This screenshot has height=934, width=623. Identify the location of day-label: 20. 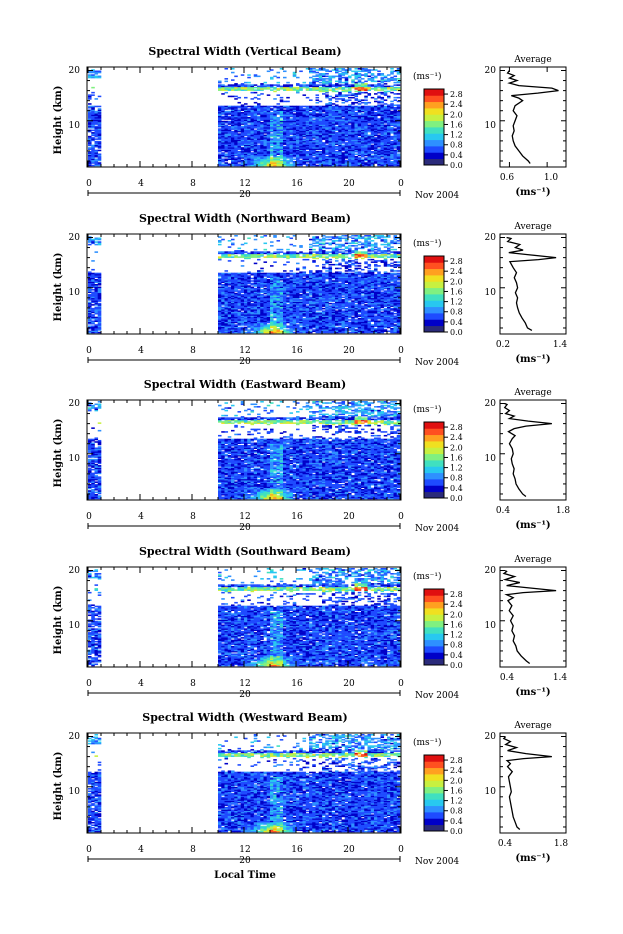
(245, 195).